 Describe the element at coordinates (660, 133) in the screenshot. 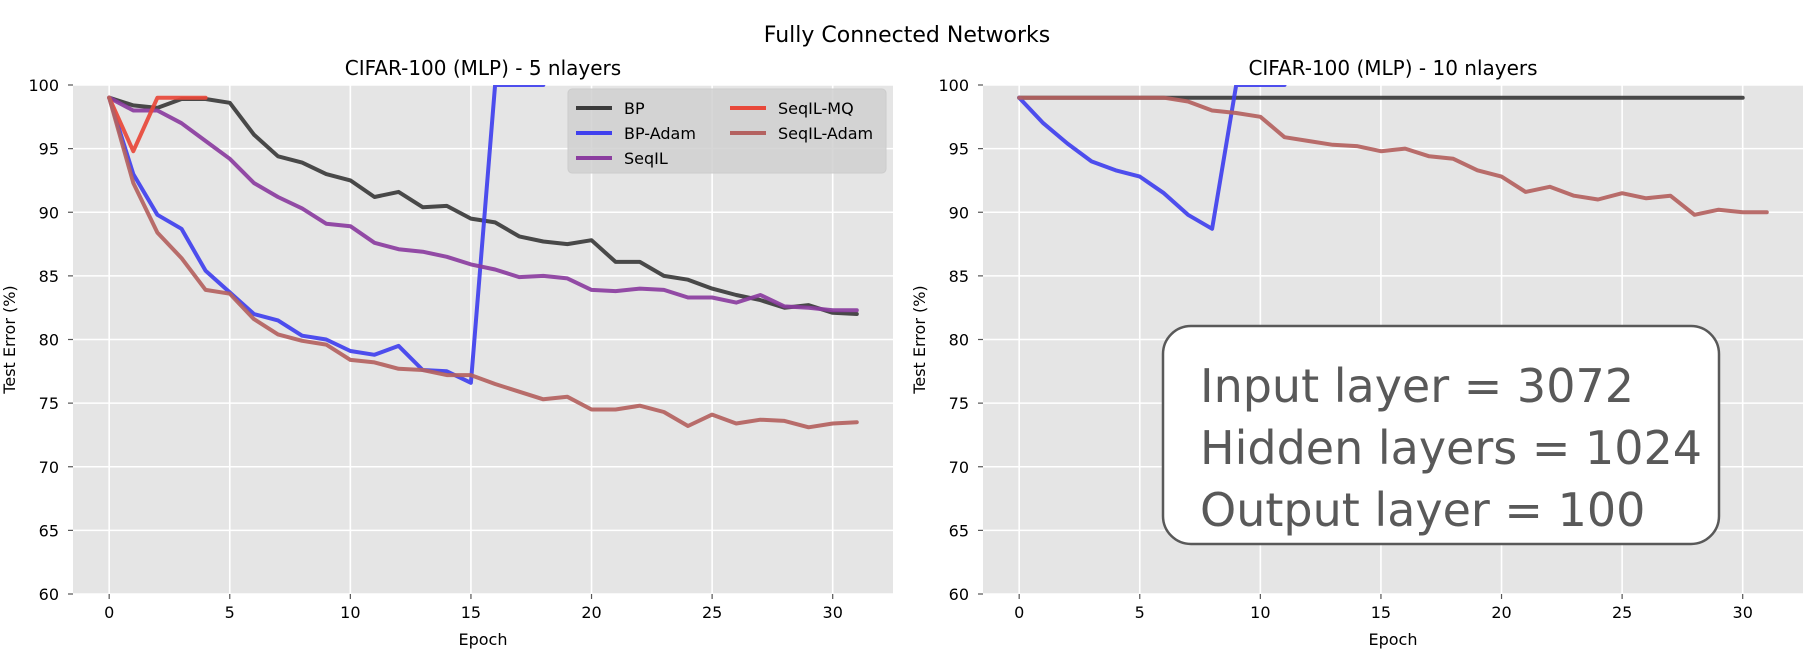

I see `legend-label-bp-adam: BP-Adam` at that location.